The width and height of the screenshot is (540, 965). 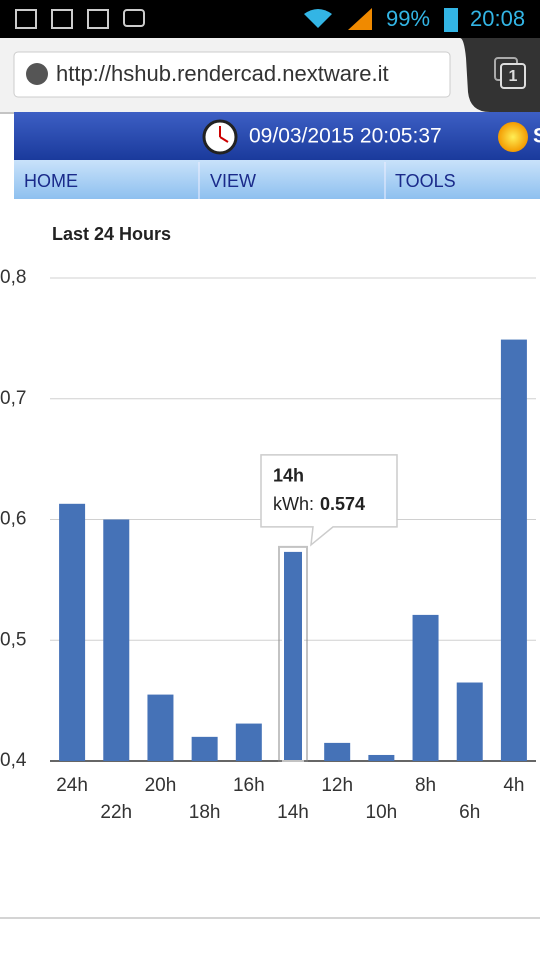 I want to click on x-tick-label: 8h, so click(x=425, y=785).